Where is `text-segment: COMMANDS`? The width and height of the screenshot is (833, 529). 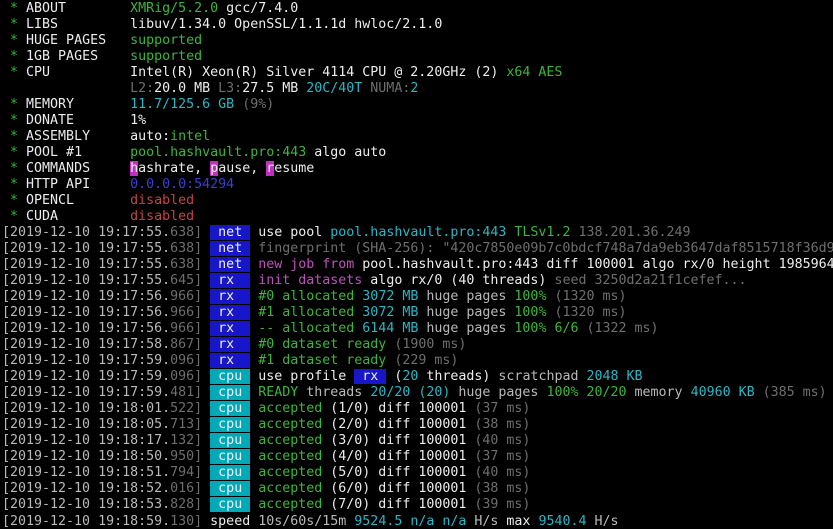 text-segment: COMMANDS is located at coordinates (78, 169).